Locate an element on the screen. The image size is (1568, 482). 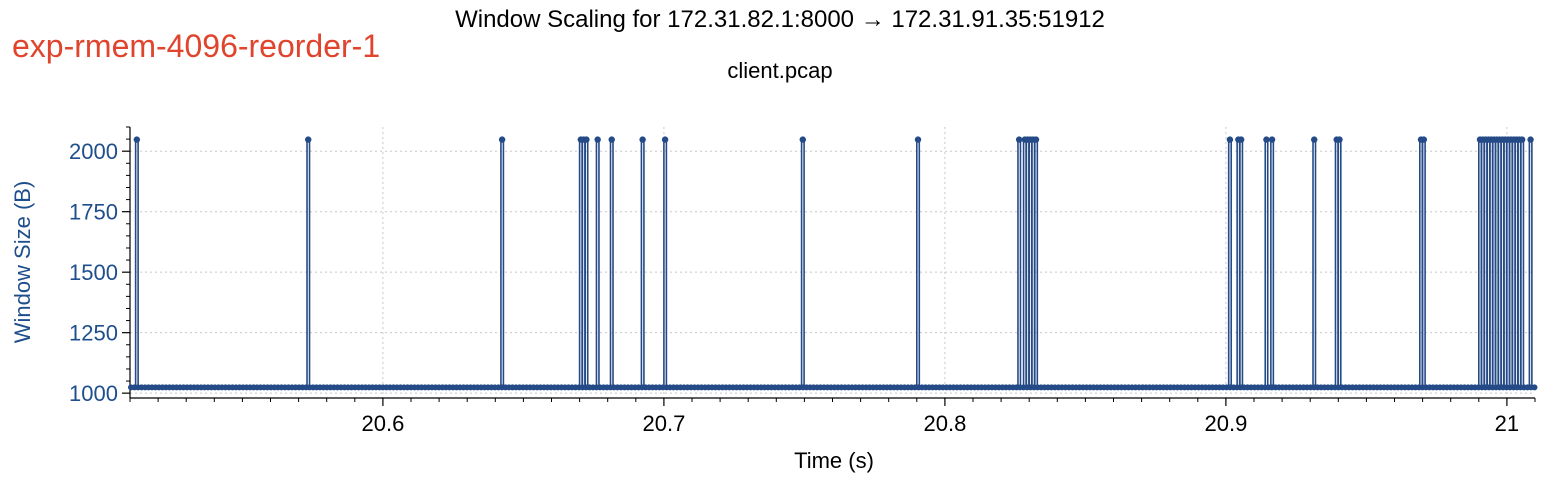
y-tick-label: 1500 is located at coordinates (93, 272).